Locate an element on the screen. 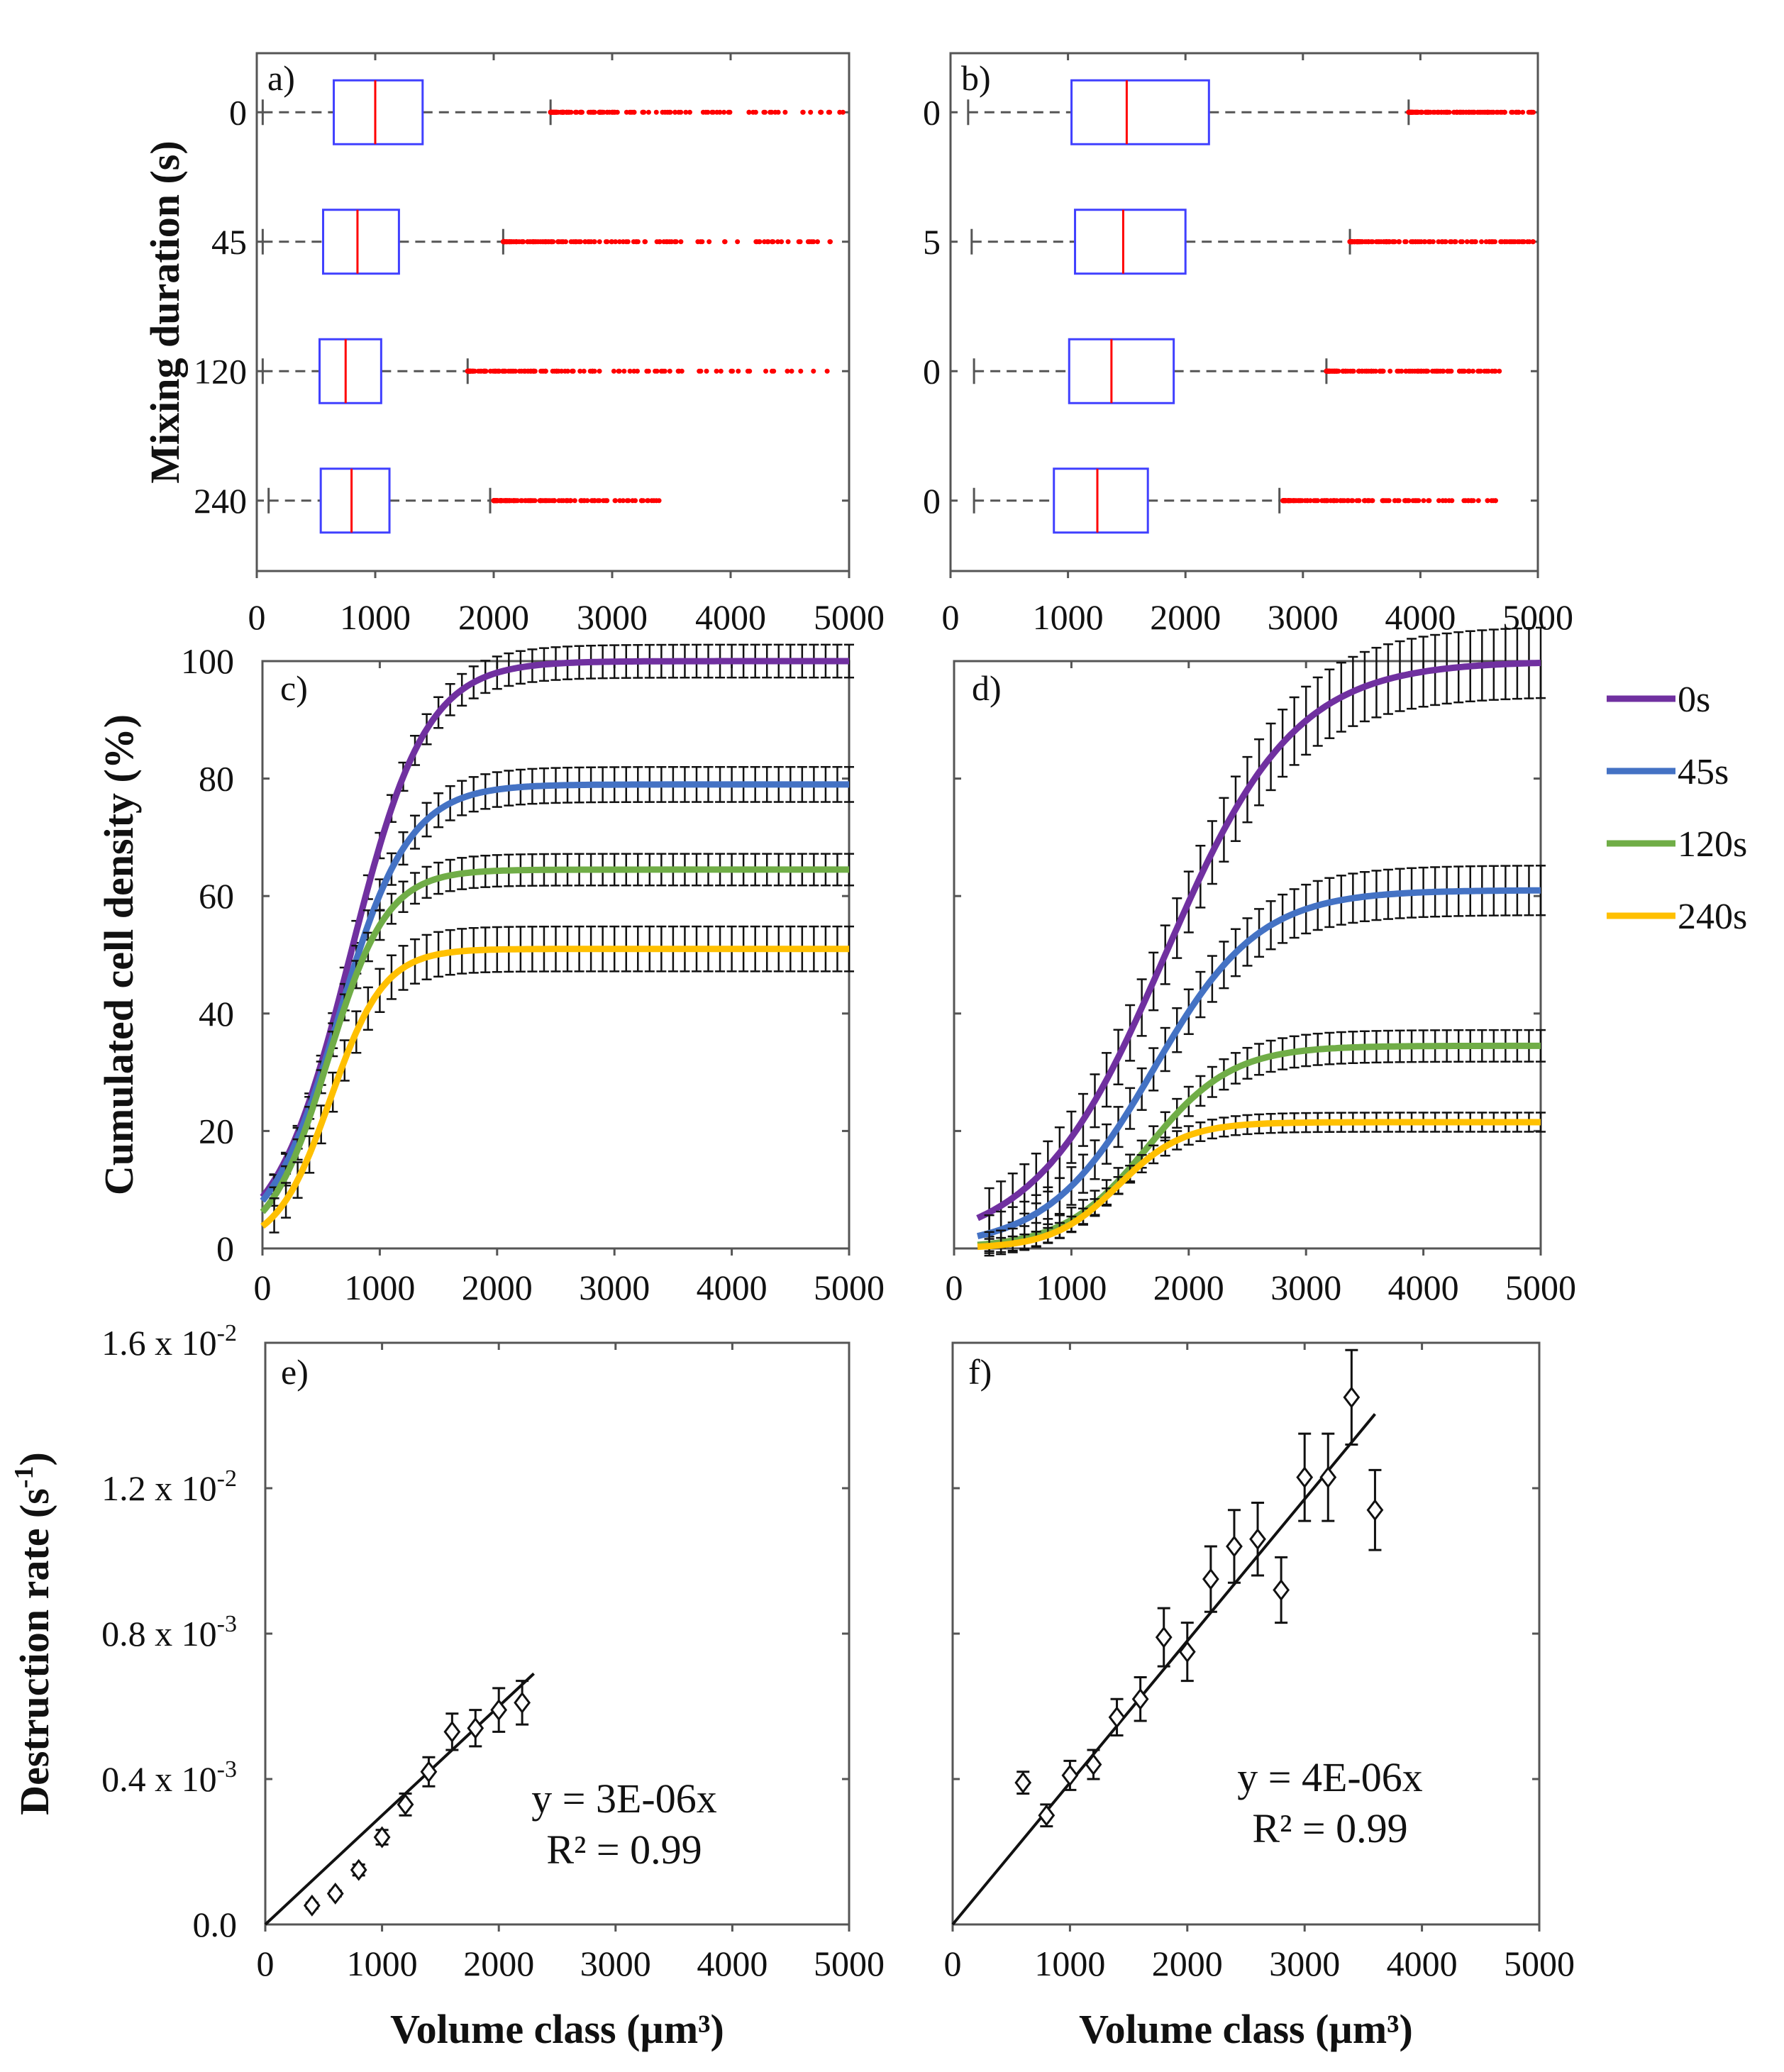 The width and height of the screenshot is (1784, 2072). legend-label: 0s is located at coordinates (1694, 700).